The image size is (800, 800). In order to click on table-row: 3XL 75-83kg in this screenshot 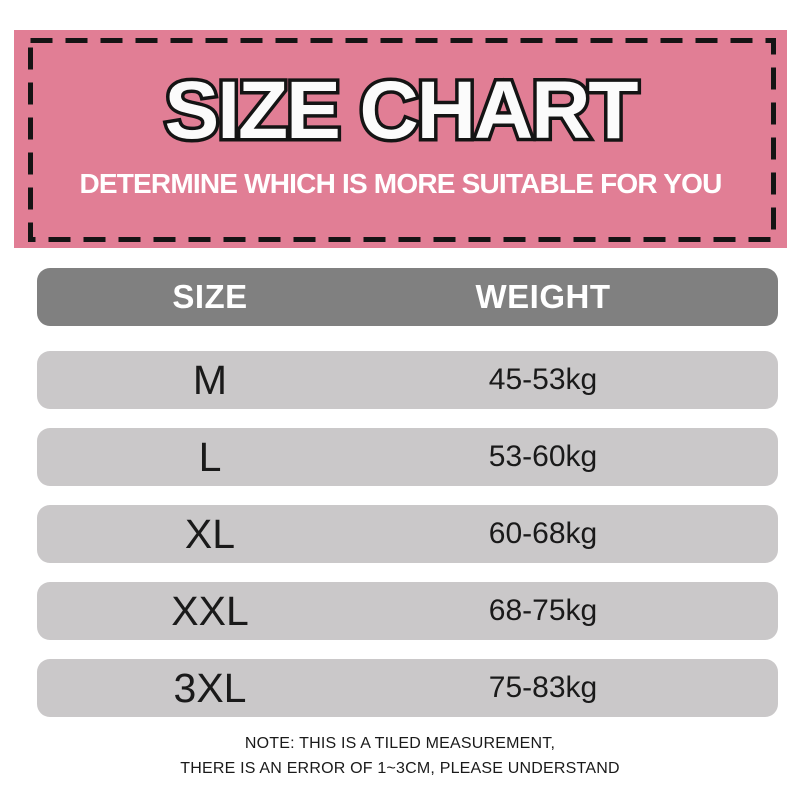, I will do `click(407, 688)`.